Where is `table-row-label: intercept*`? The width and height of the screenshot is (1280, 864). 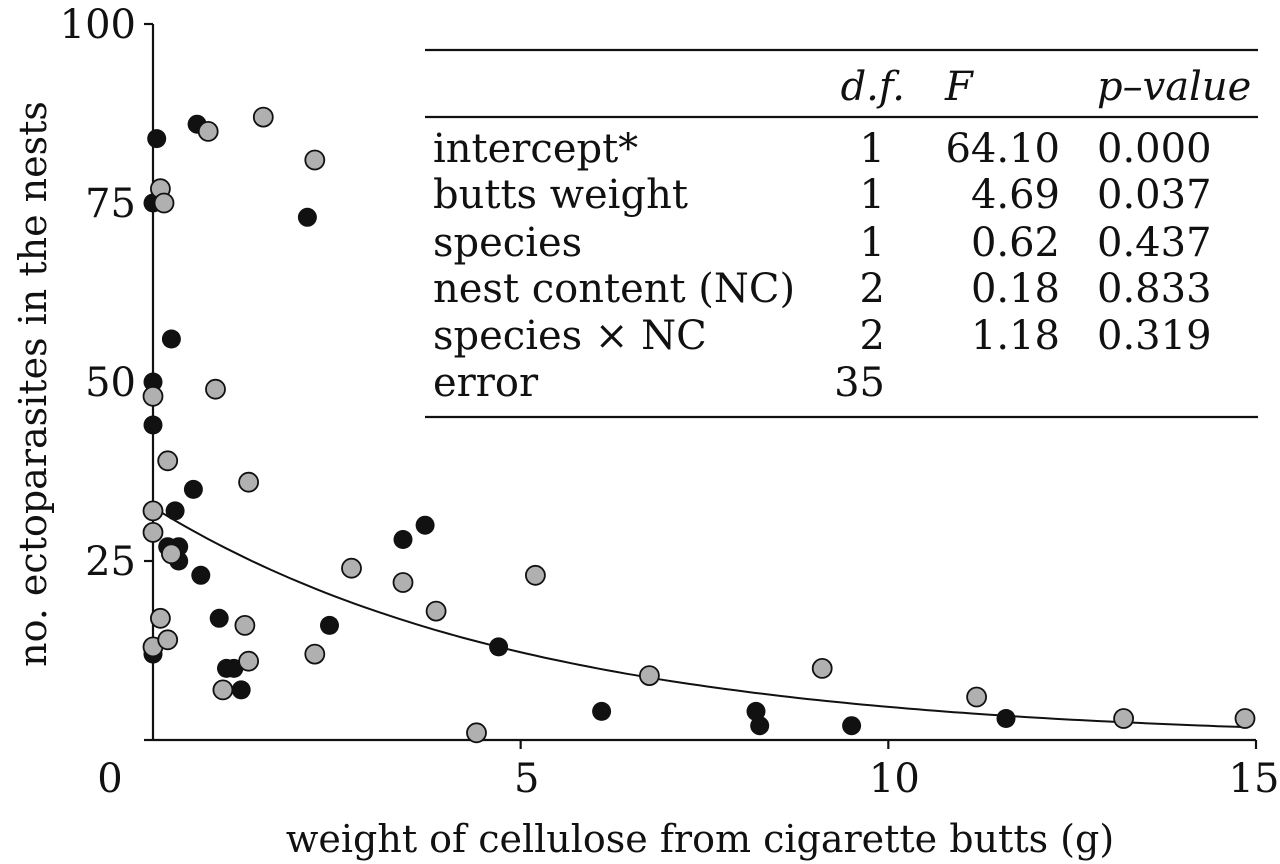 table-row-label: intercept* is located at coordinates (535, 149).